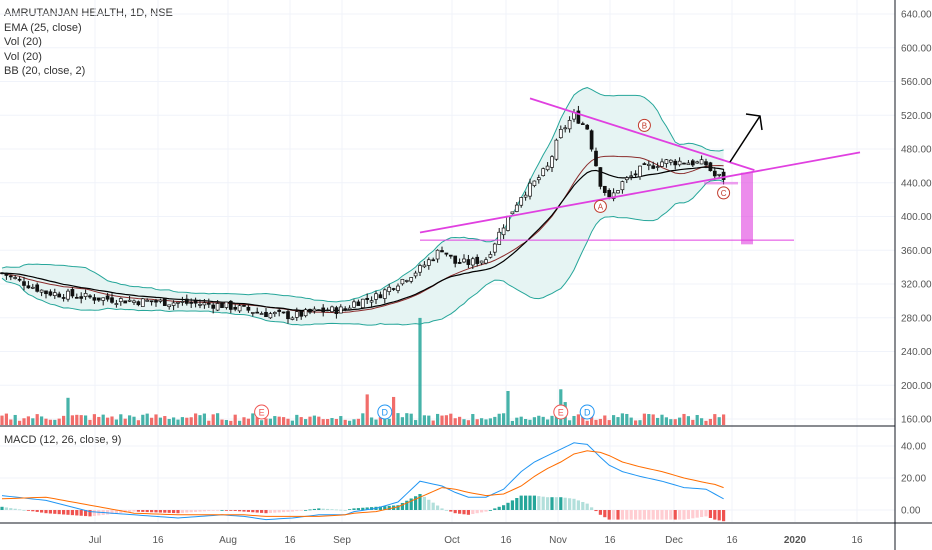  What do you see at coordinates (913, 447) in the screenshot?
I see `macd-tick-label: 40.00` at bounding box center [913, 447].